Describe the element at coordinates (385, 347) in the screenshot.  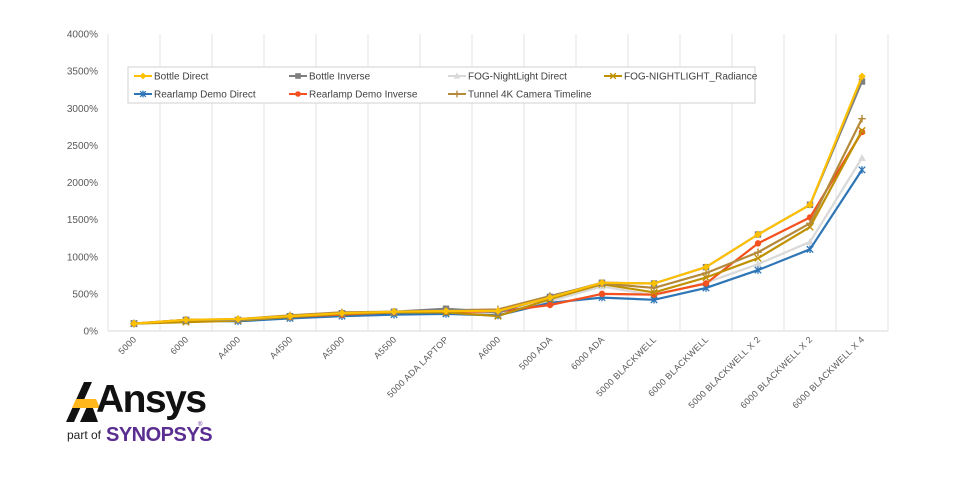
I see `x-tick-label: A5500` at that location.